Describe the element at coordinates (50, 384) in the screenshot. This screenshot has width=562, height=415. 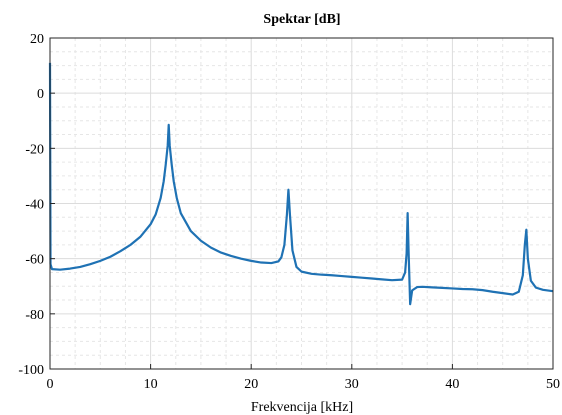
I see `x-tick-label: 0` at that location.